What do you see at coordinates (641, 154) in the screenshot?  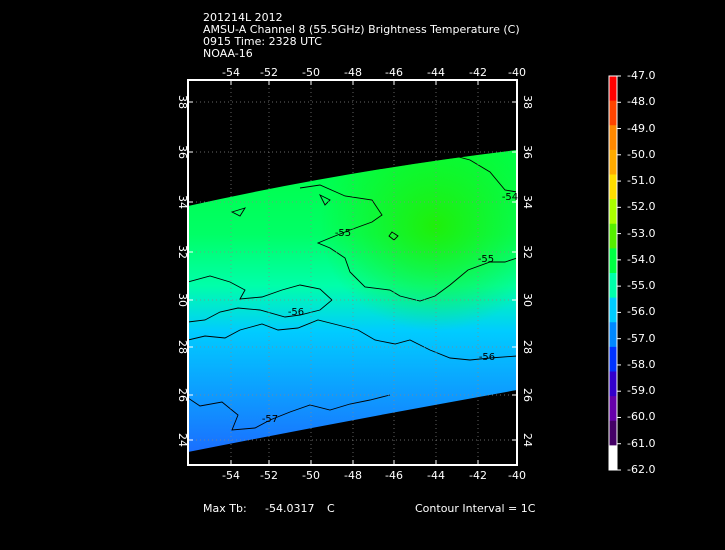 I see `colorbar-label: -50.0` at bounding box center [641, 154].